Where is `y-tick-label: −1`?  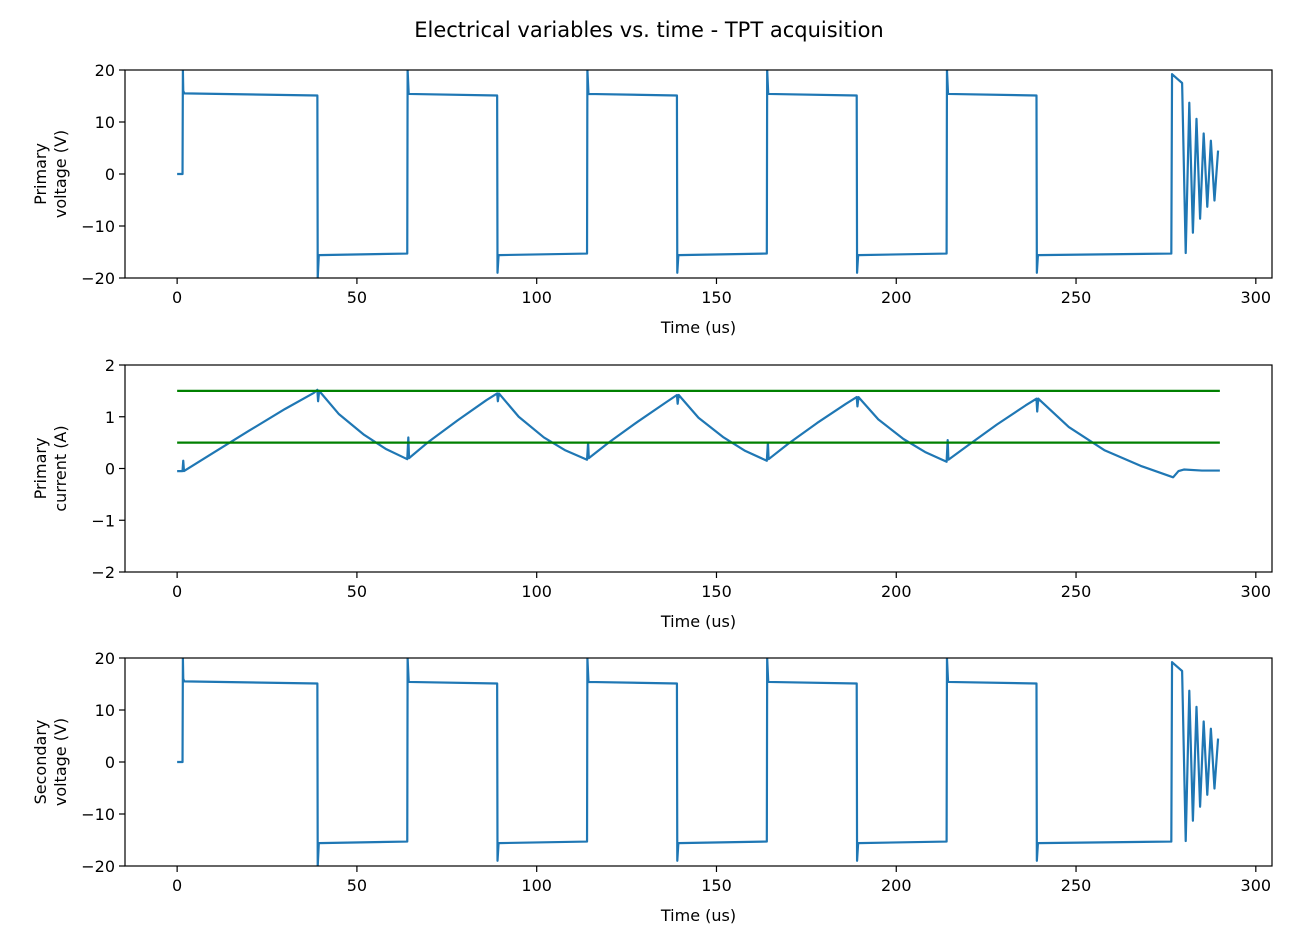
y-tick-label: −1 is located at coordinates (103, 520).